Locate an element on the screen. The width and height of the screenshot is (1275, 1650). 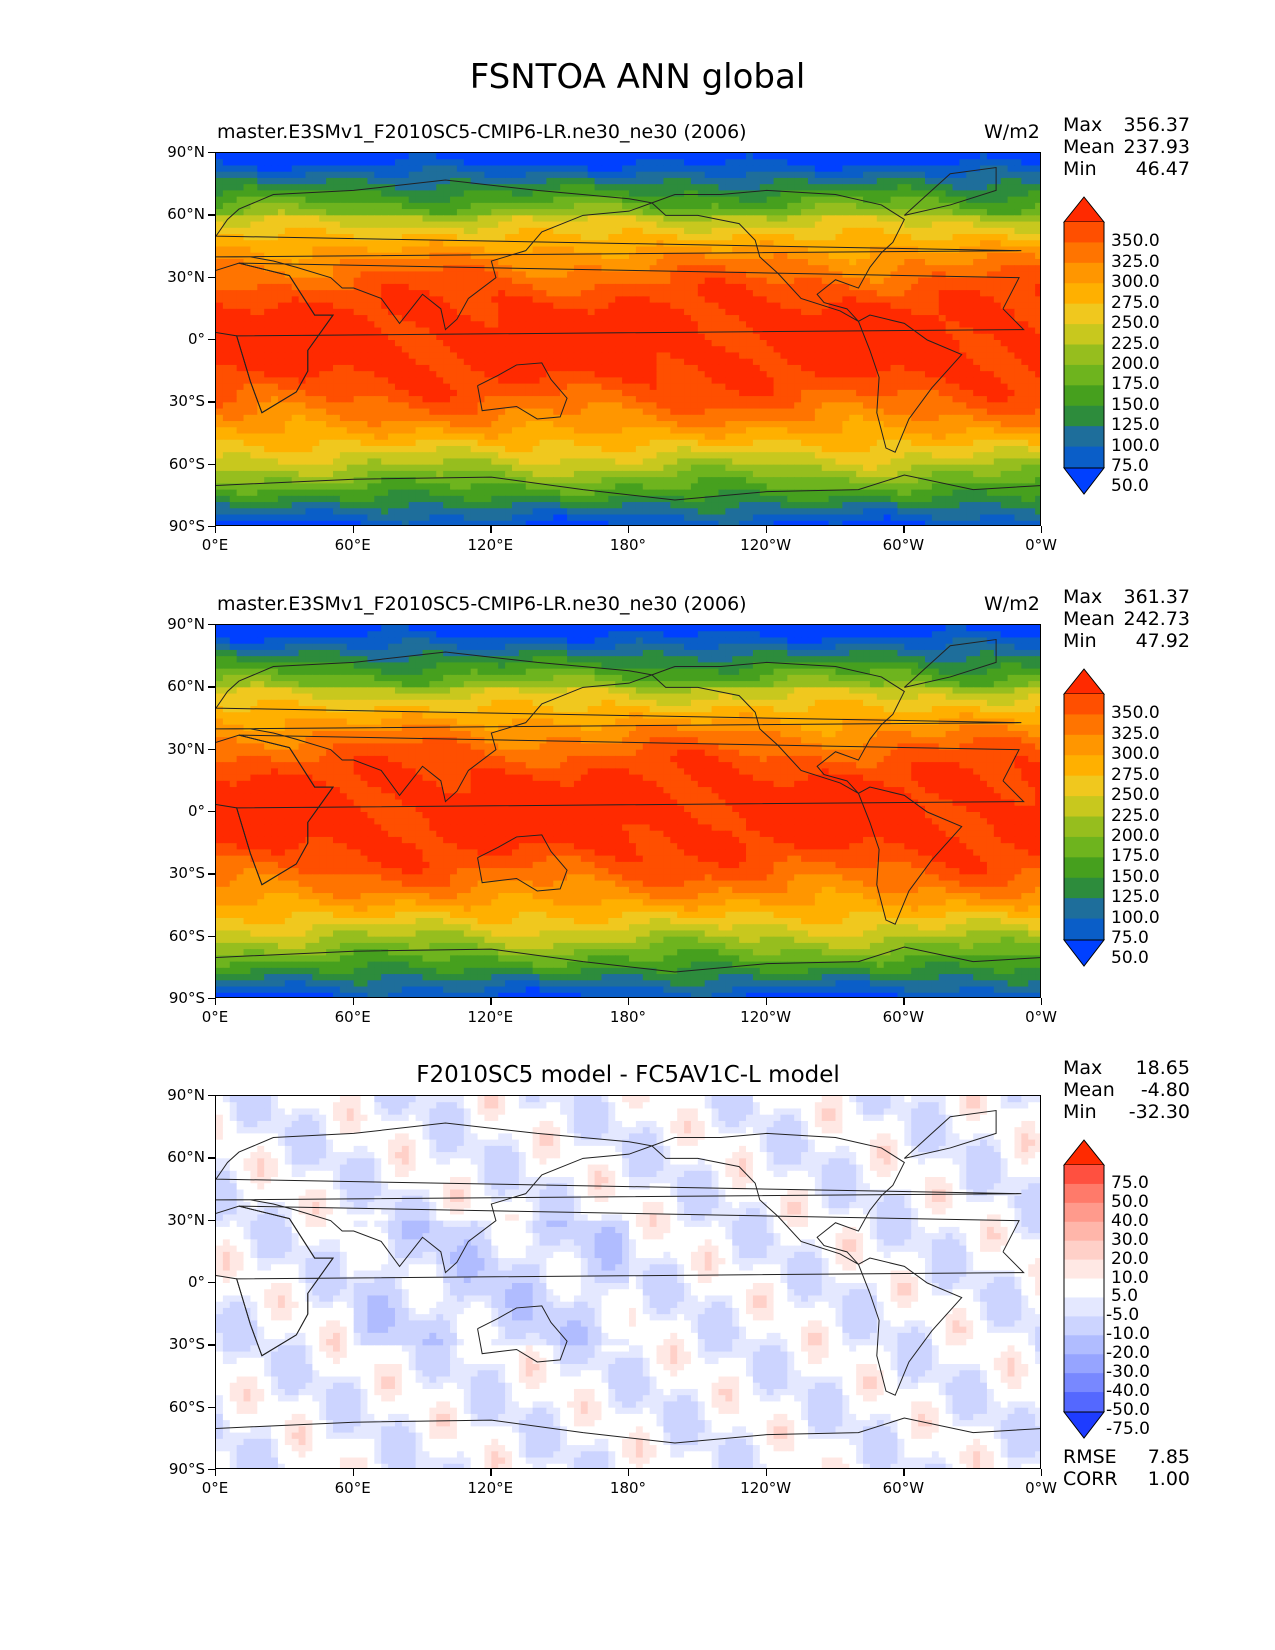
colorbar-tick-label: 75.0 is located at coordinates (1130, 466).